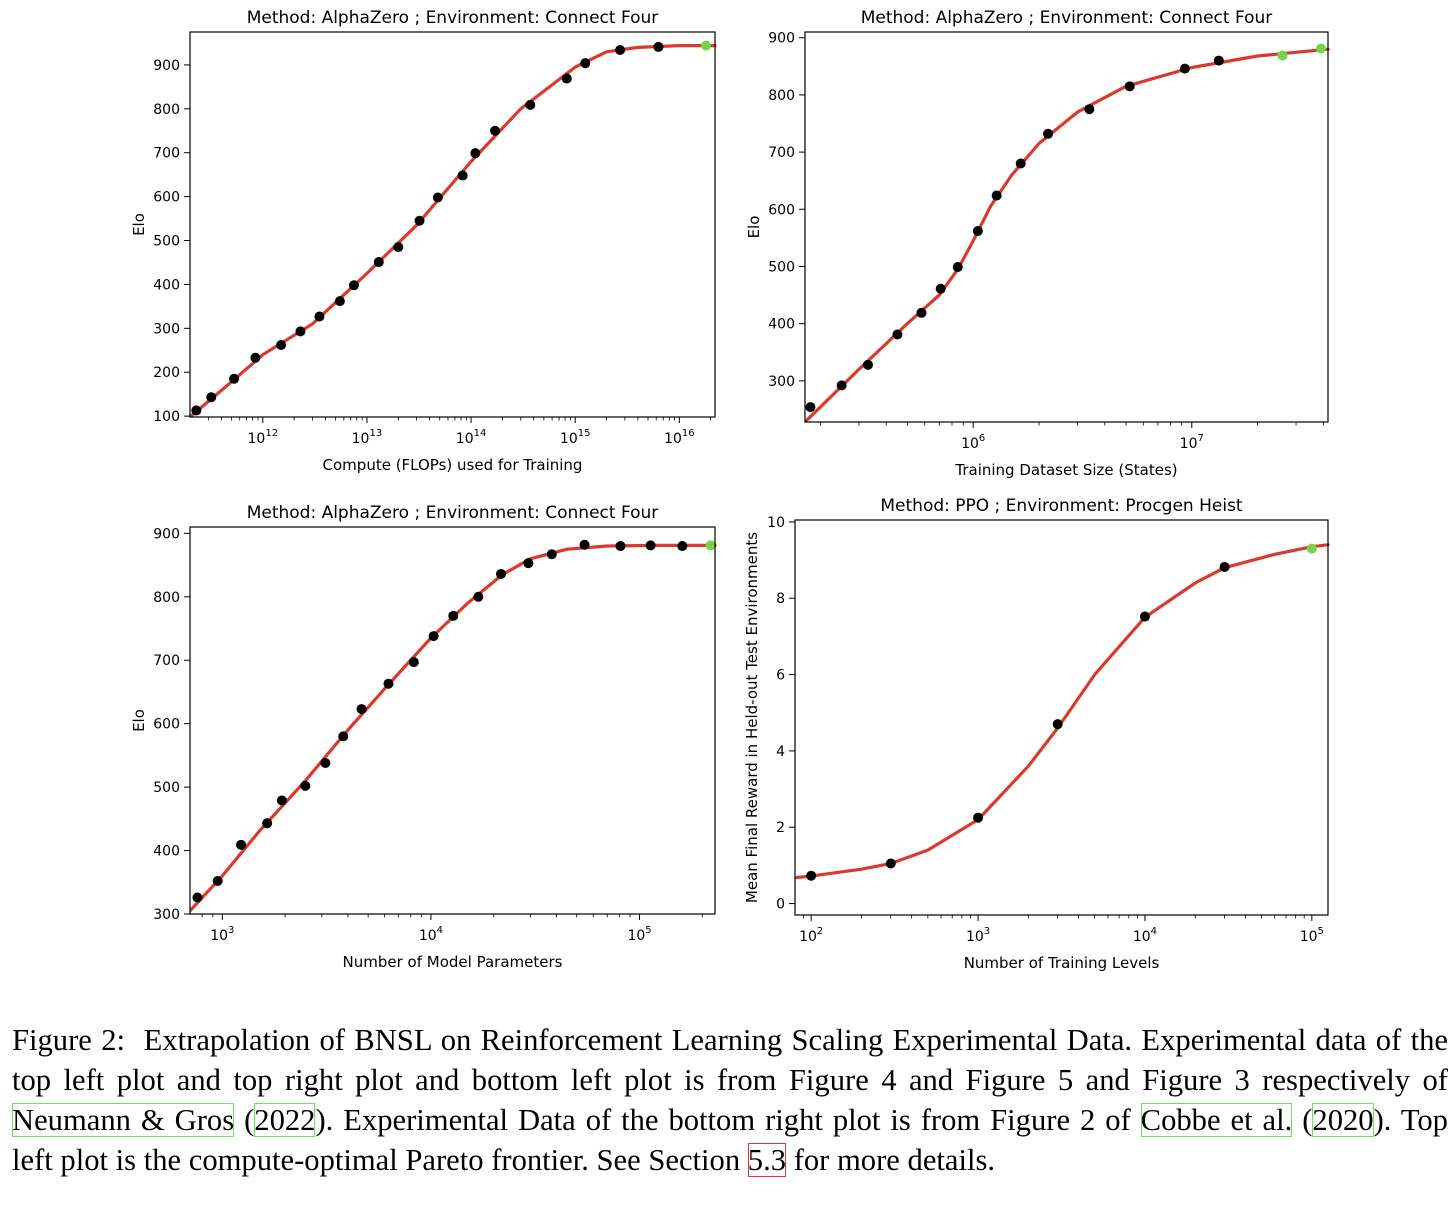 The width and height of the screenshot is (1456, 1229). I want to click on y-tick-label: 400, so click(166, 852).